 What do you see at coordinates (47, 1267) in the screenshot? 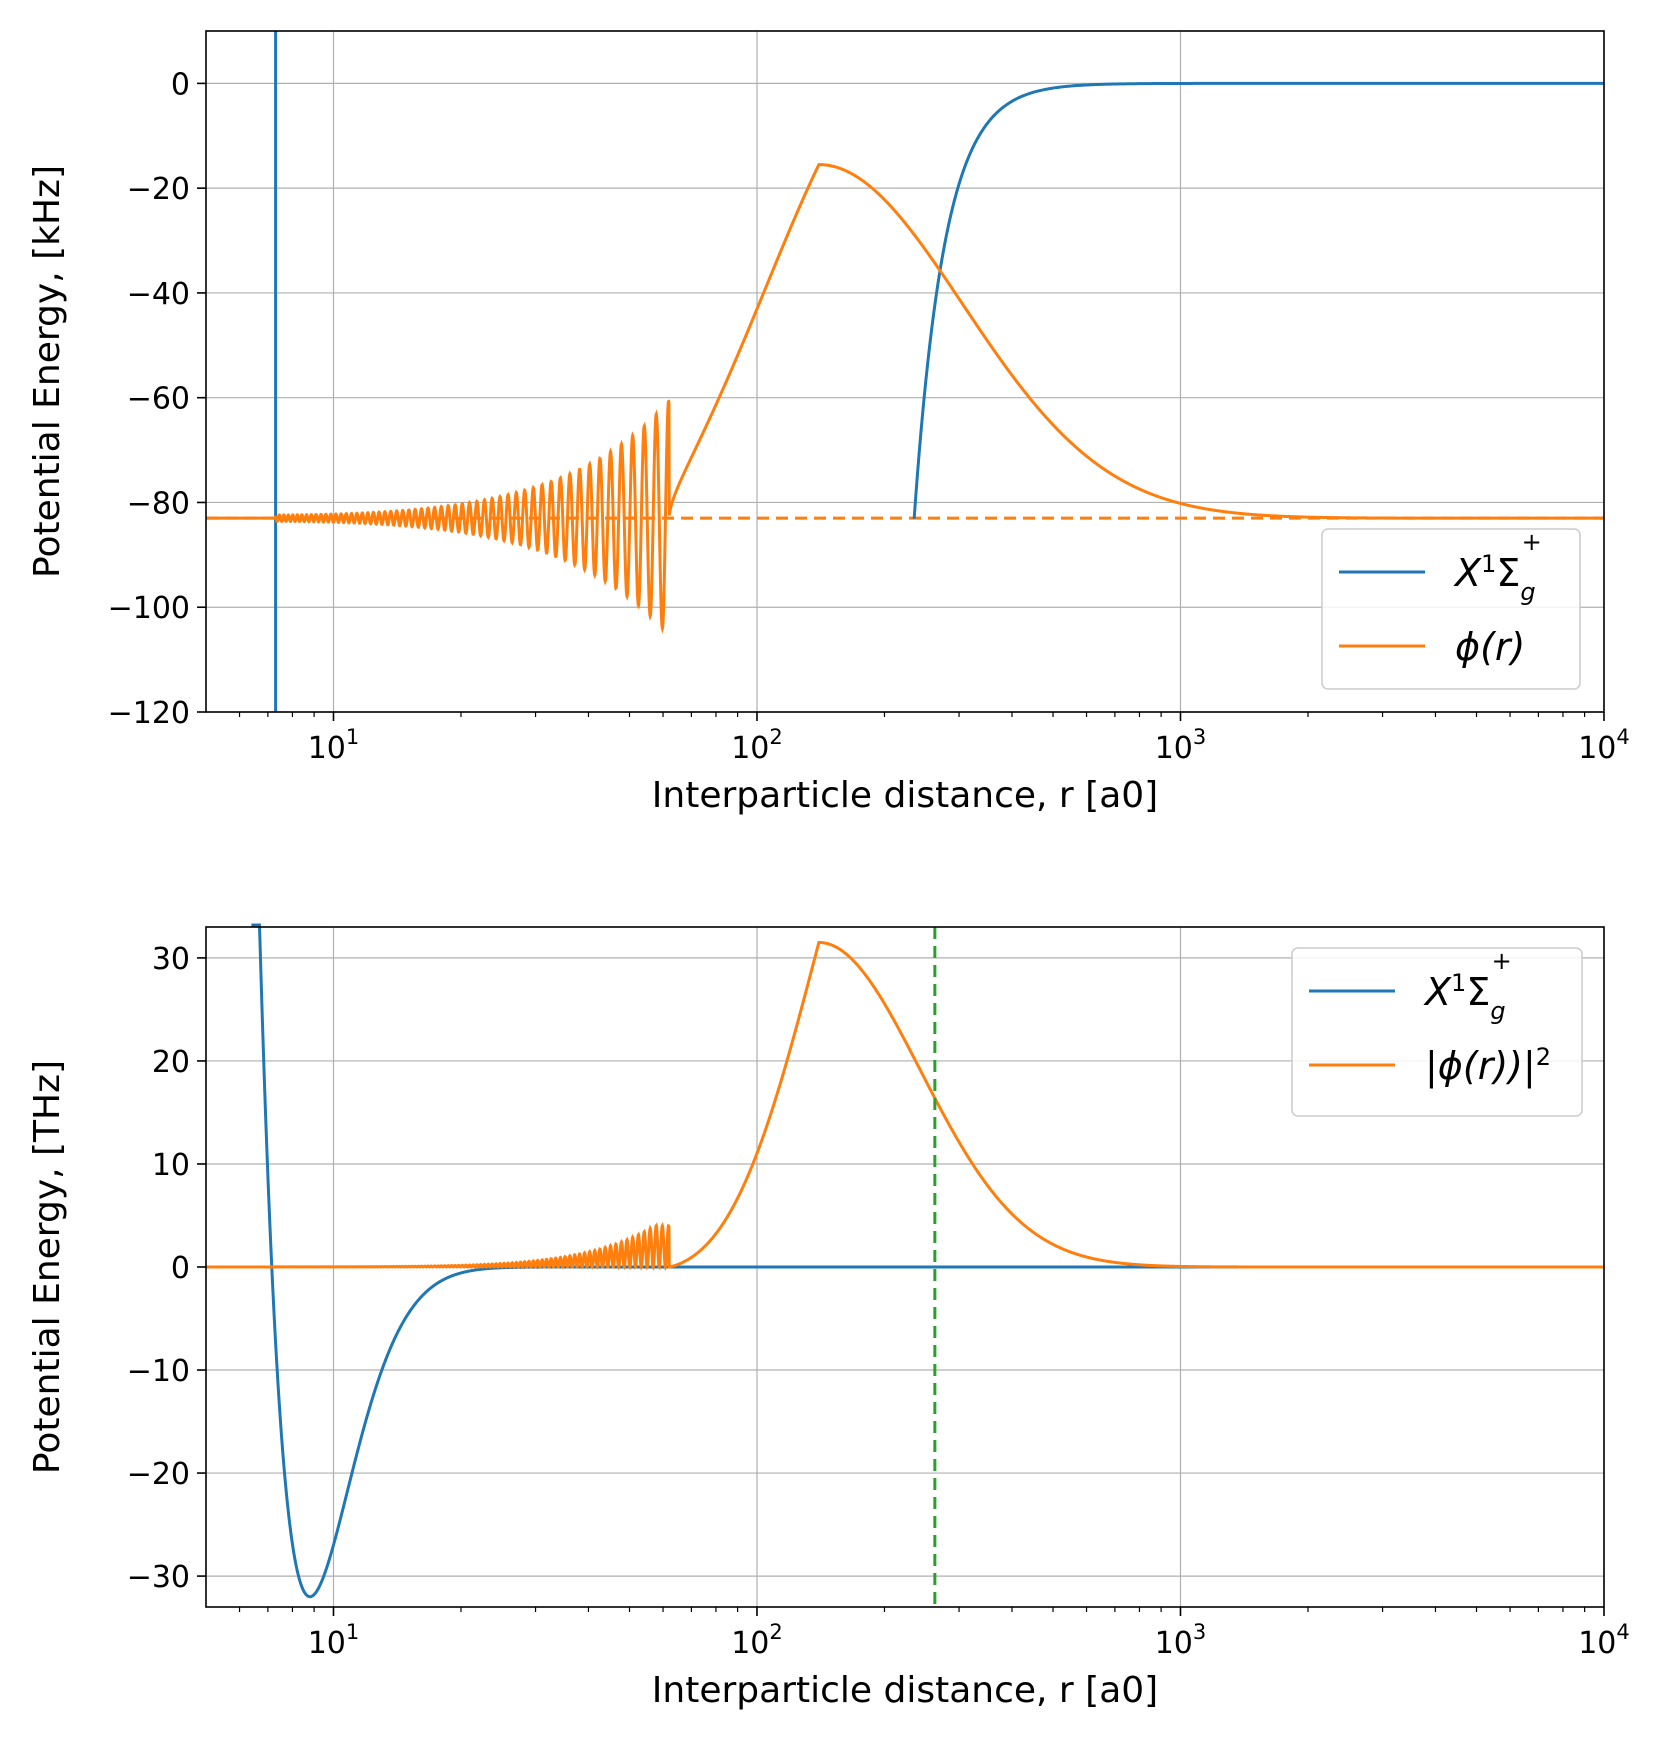
I see `bottom-y-axis-label: Potential Energy, [THz]` at bounding box center [47, 1267].